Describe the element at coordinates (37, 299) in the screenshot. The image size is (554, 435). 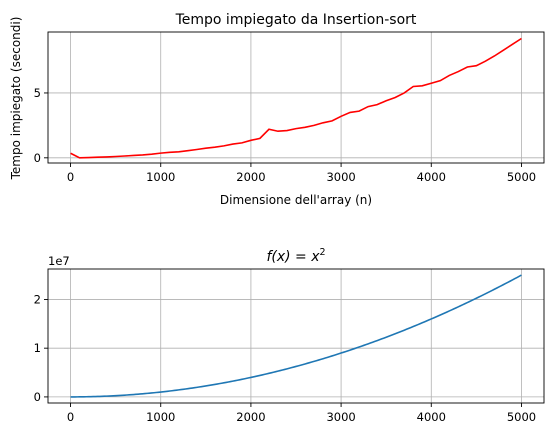
I see `y-tick-label: 2` at that location.